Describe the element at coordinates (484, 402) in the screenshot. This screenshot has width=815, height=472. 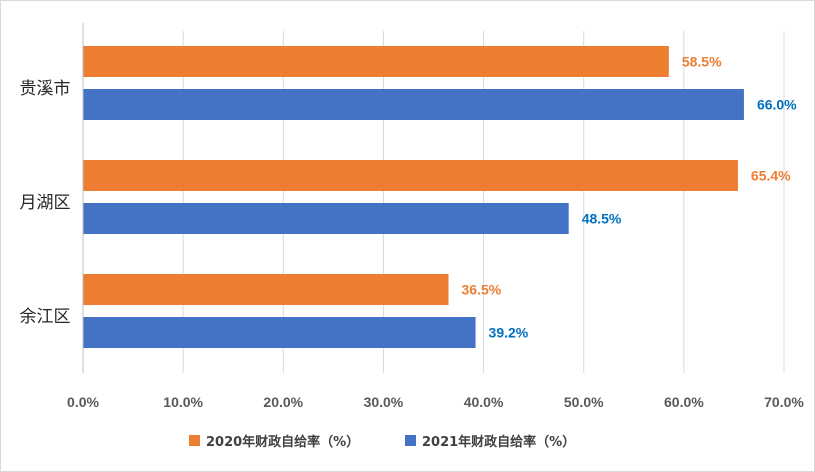
I see `x-tick-label: 40.0%` at that location.